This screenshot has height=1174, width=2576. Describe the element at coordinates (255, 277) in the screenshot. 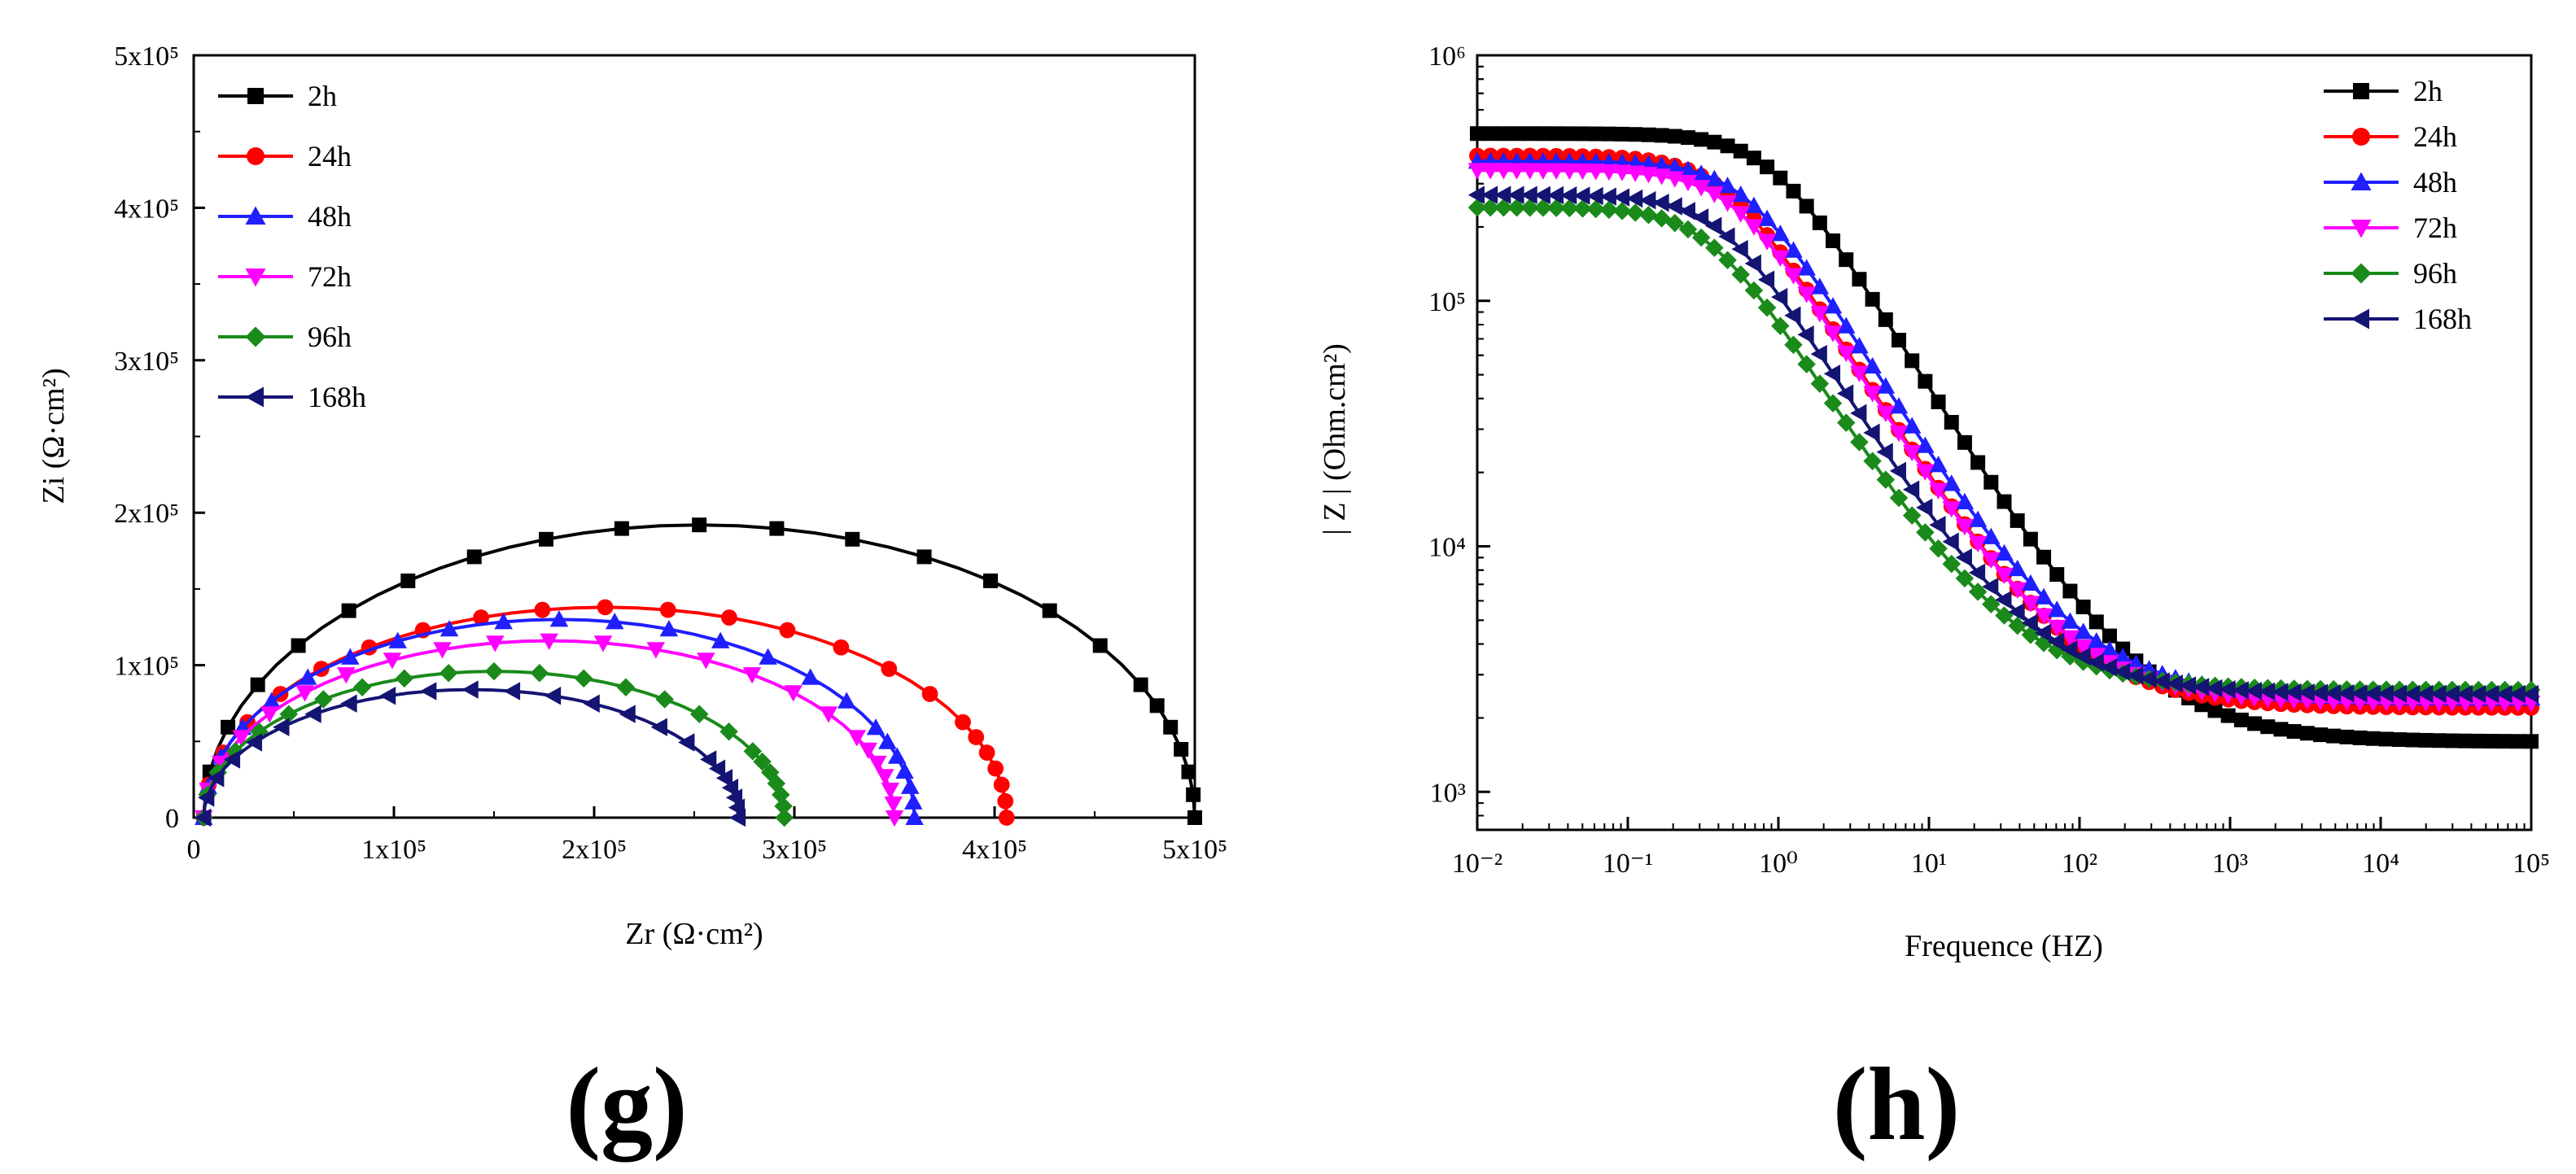

I see `nyquist-legend-marker-72h` at that location.